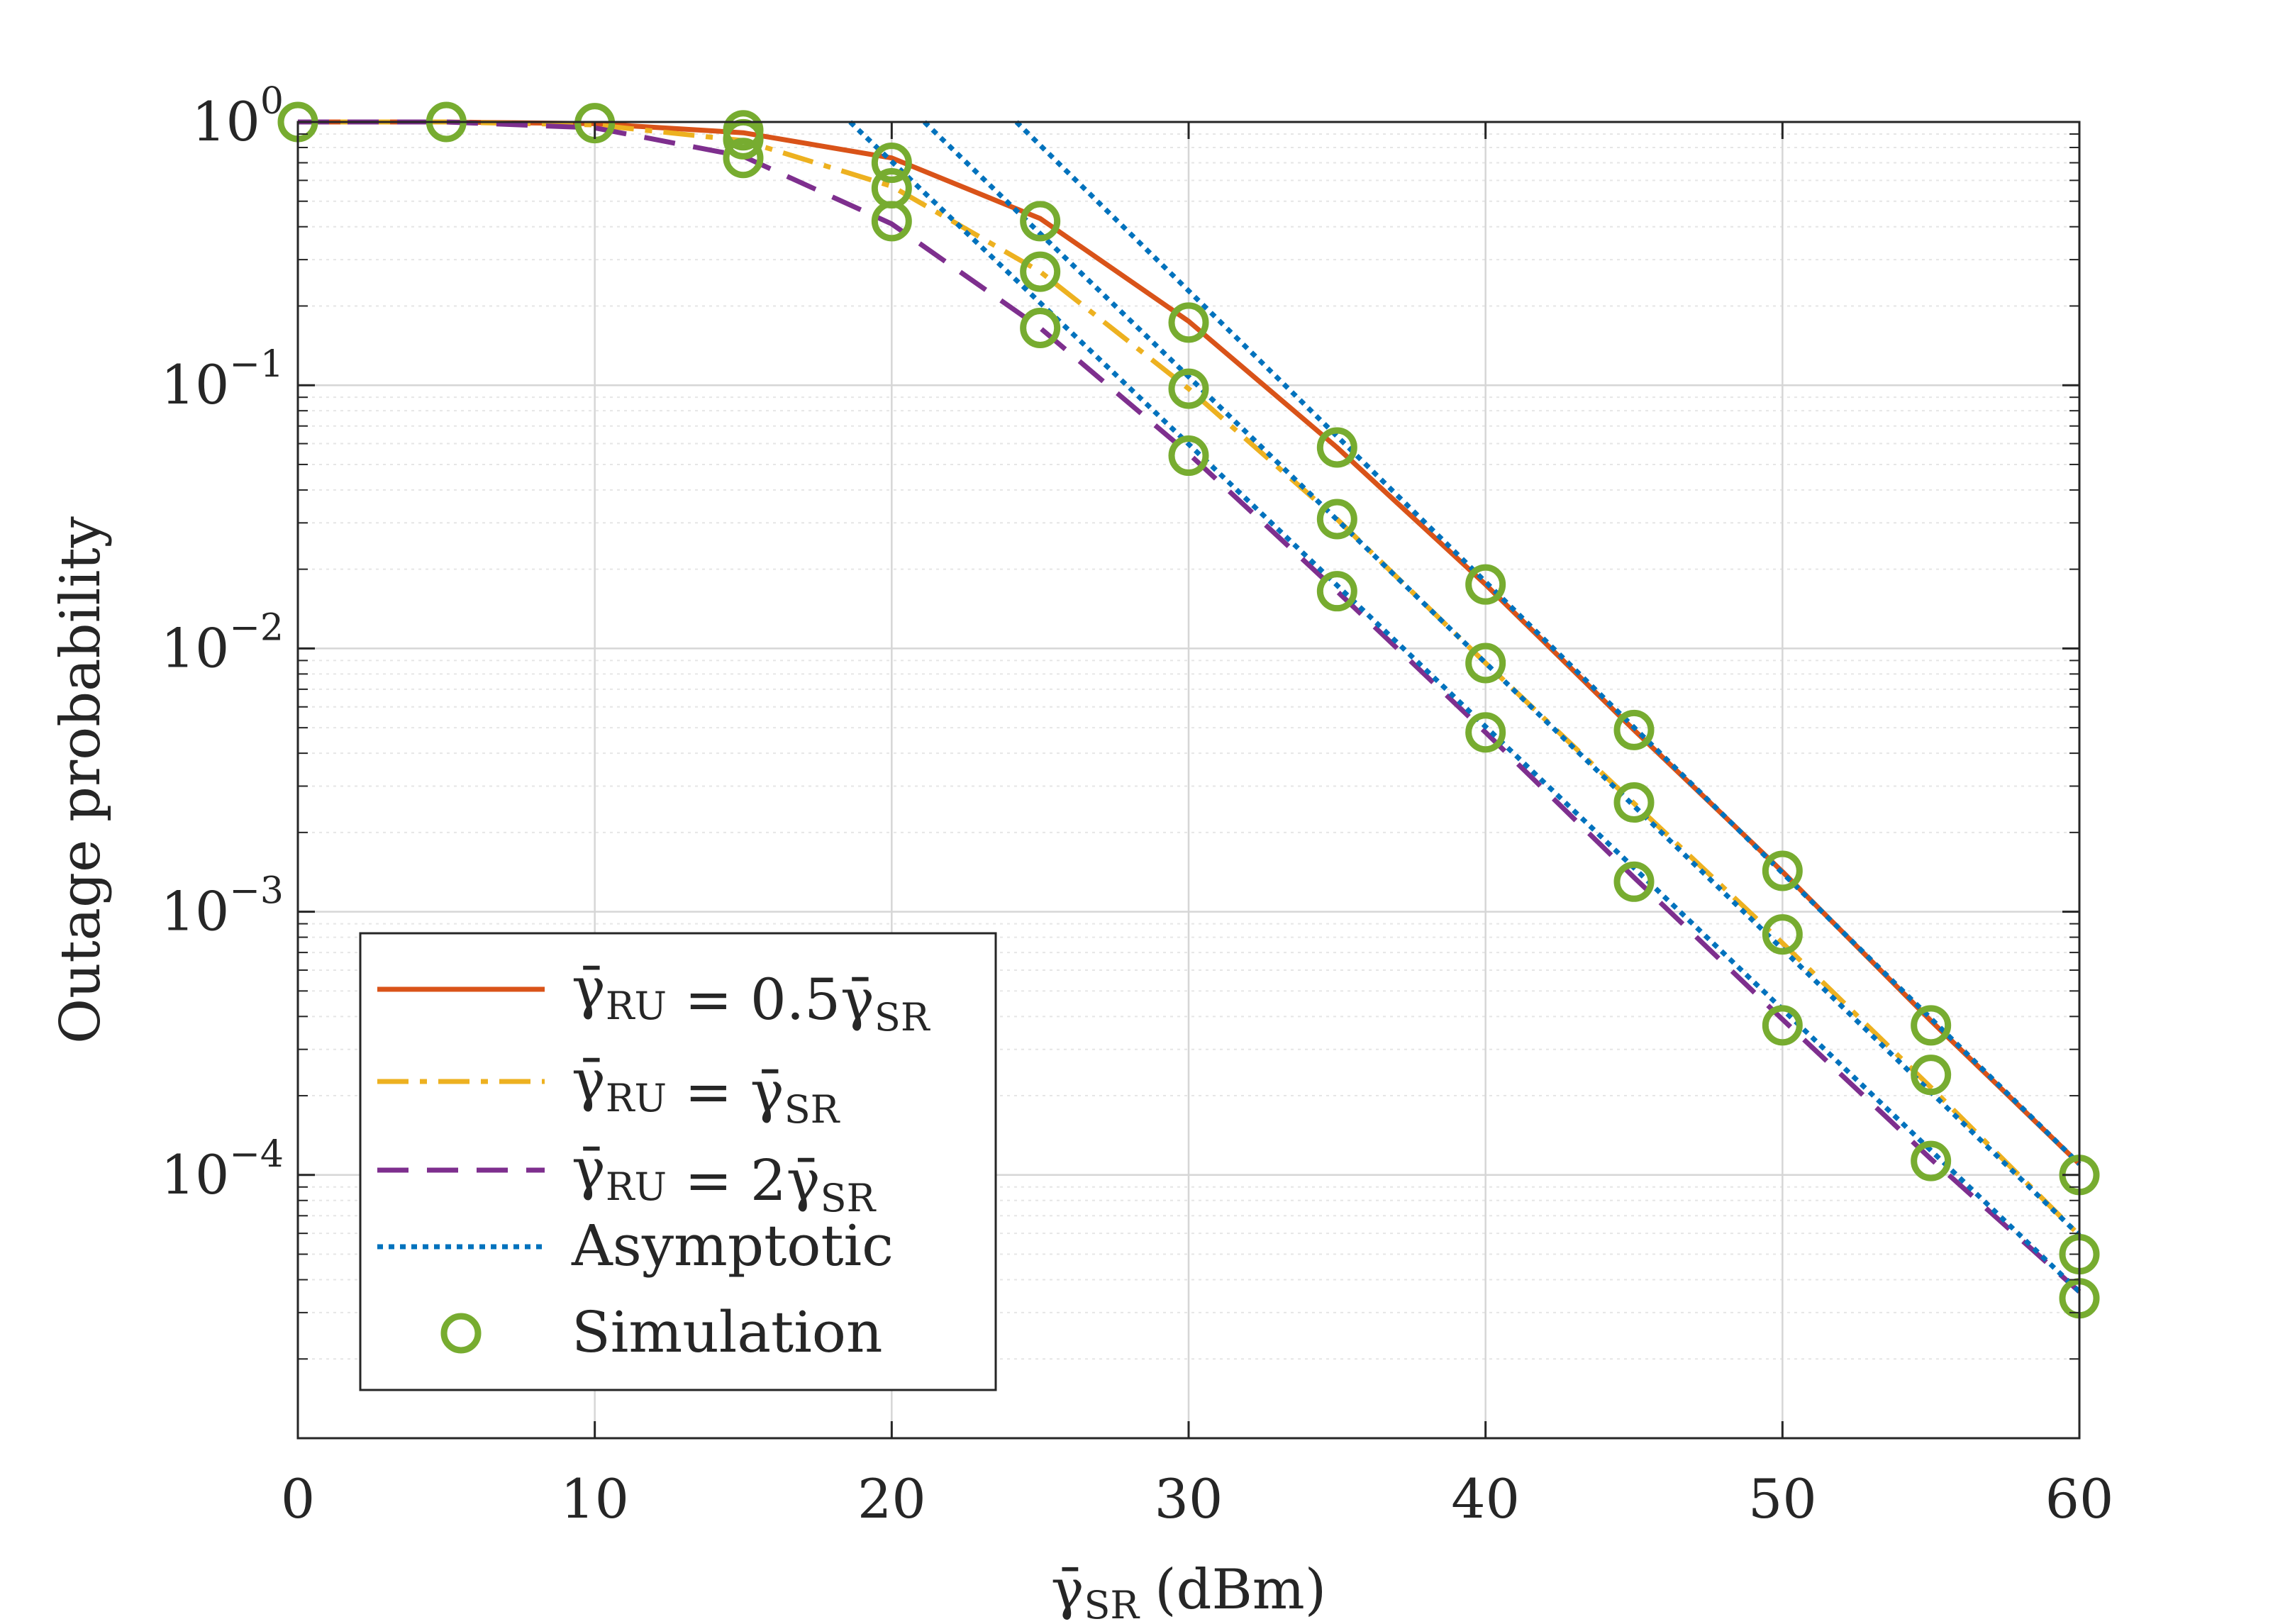 Image resolution: width=2273 pixels, height=1624 pixels. I want to click on legend-entry-label: γ̄RU = 0.5γ̄SR, so click(751, 998).